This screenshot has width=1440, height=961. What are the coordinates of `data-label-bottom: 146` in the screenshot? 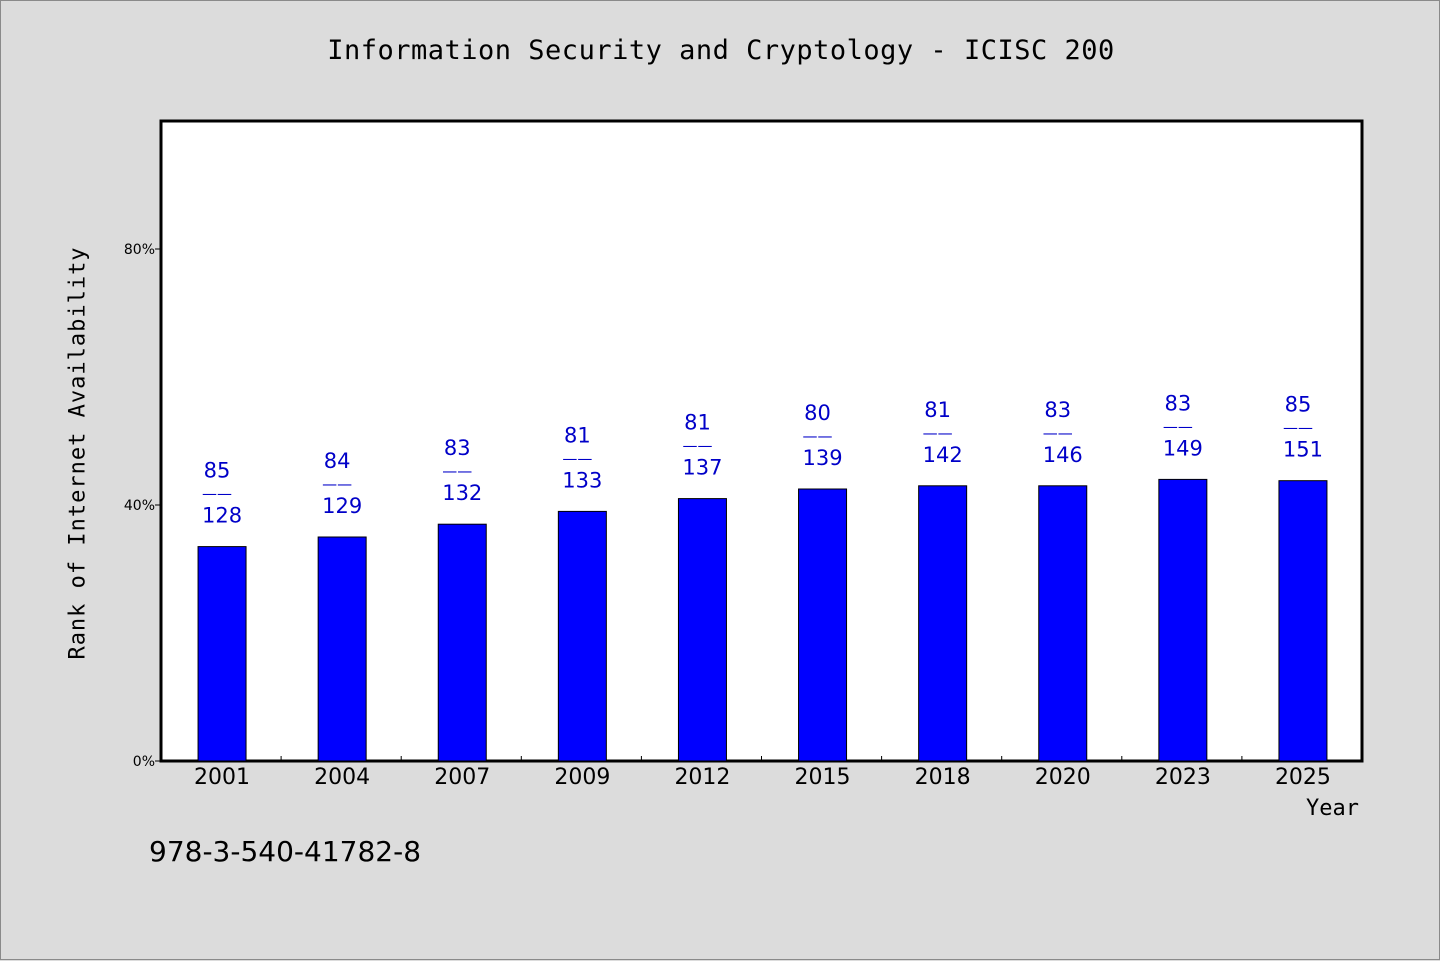 It's located at (1063, 455).